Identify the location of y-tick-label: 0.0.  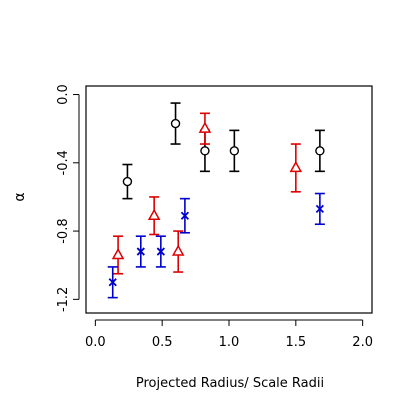
(63, 94).